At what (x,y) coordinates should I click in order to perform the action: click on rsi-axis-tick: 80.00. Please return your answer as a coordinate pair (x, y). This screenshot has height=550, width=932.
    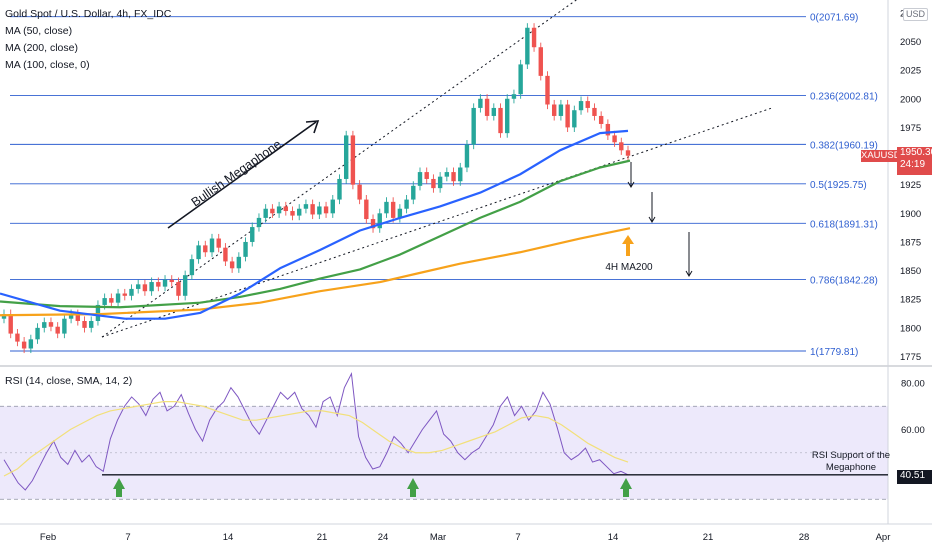
    Looking at the image, I should click on (913, 384).